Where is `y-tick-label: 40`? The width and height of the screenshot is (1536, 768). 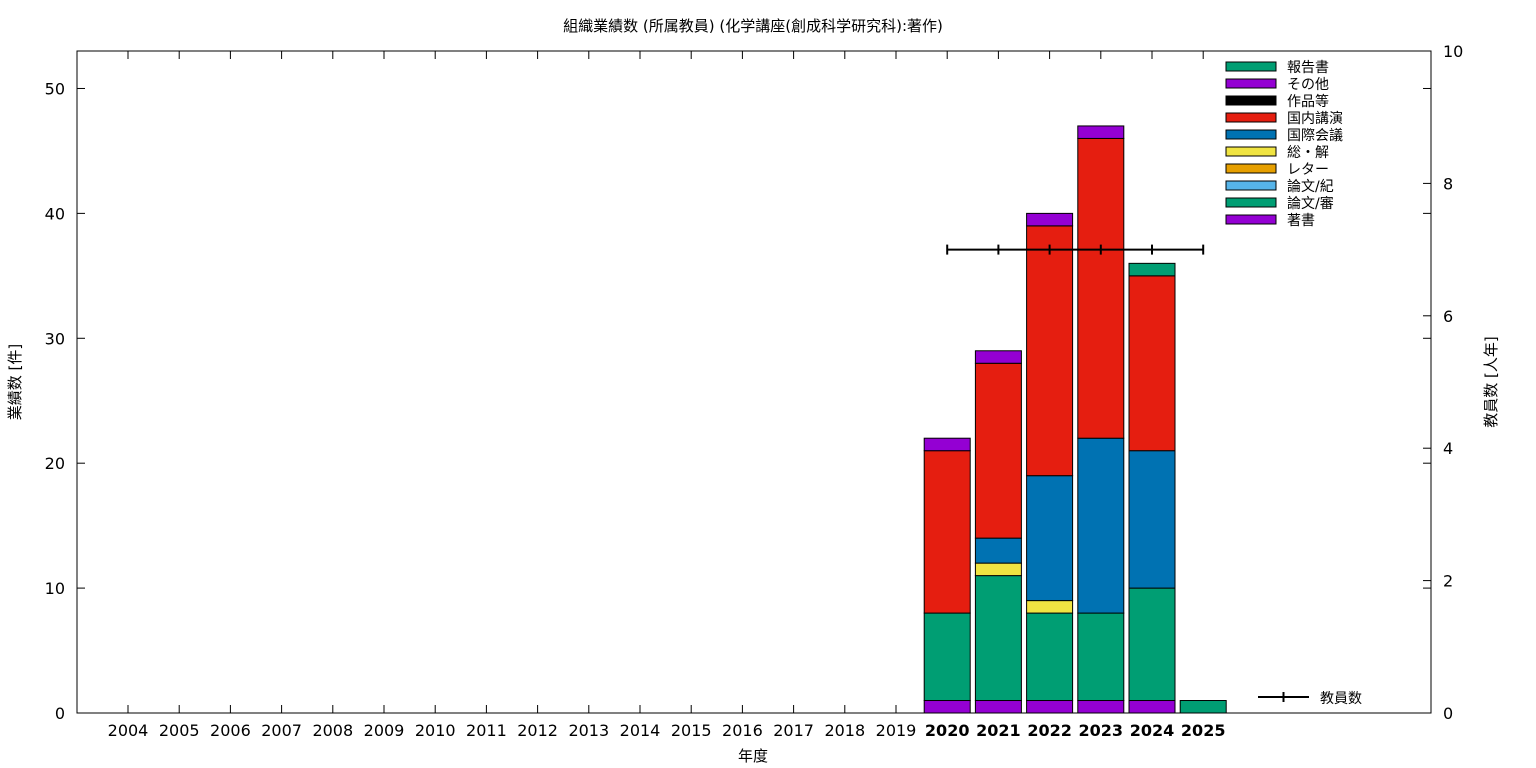
y-tick-label: 40 is located at coordinates (55, 213).